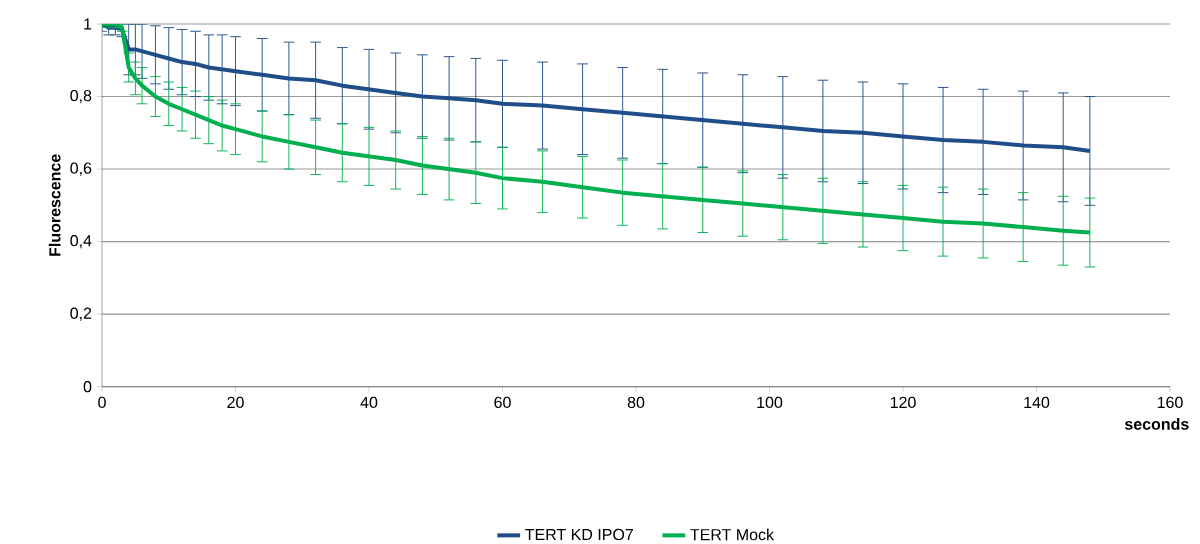 The height and width of the screenshot is (544, 1200). I want to click on x-tick-label: 160, so click(1170, 402).